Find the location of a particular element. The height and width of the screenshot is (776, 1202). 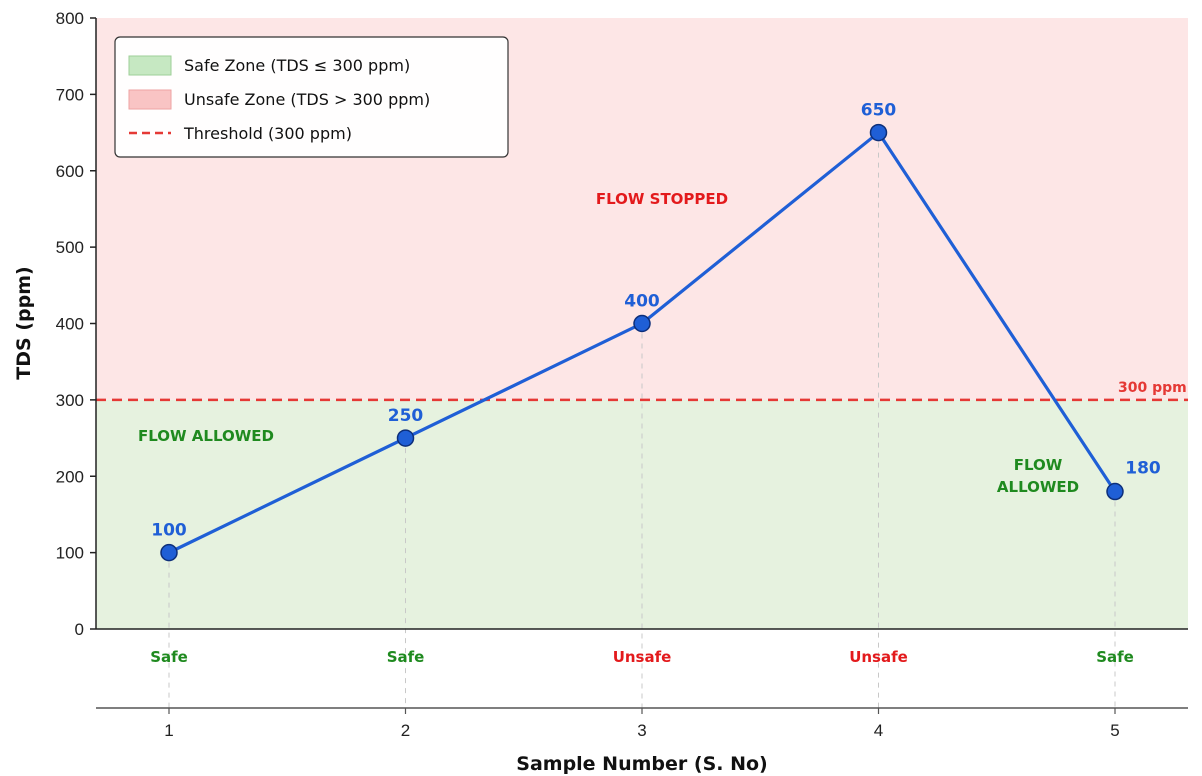

threshold-label: 300 ppm is located at coordinates (1152, 388).